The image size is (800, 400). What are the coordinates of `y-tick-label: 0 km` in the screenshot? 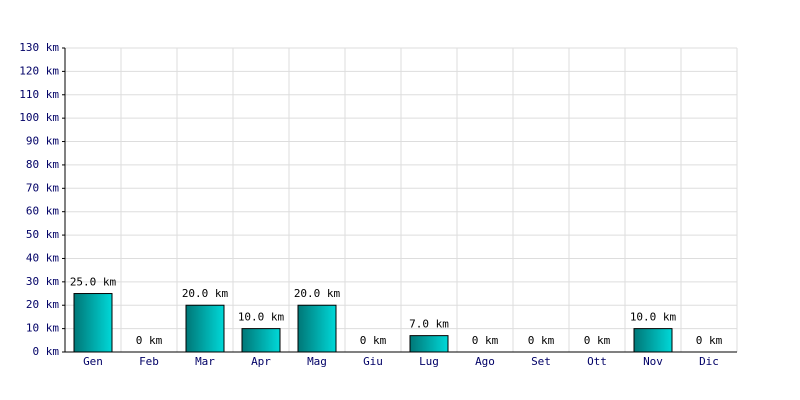 It's located at (46, 351).